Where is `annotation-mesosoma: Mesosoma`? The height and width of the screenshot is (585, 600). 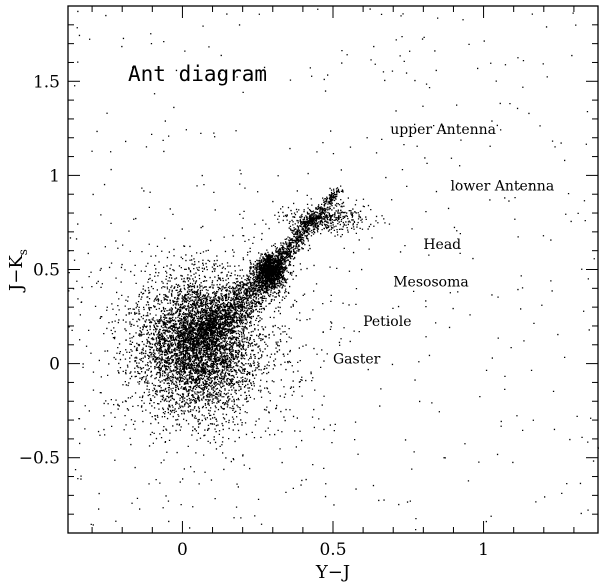 annotation-mesosoma: Mesosoma is located at coordinates (430, 282).